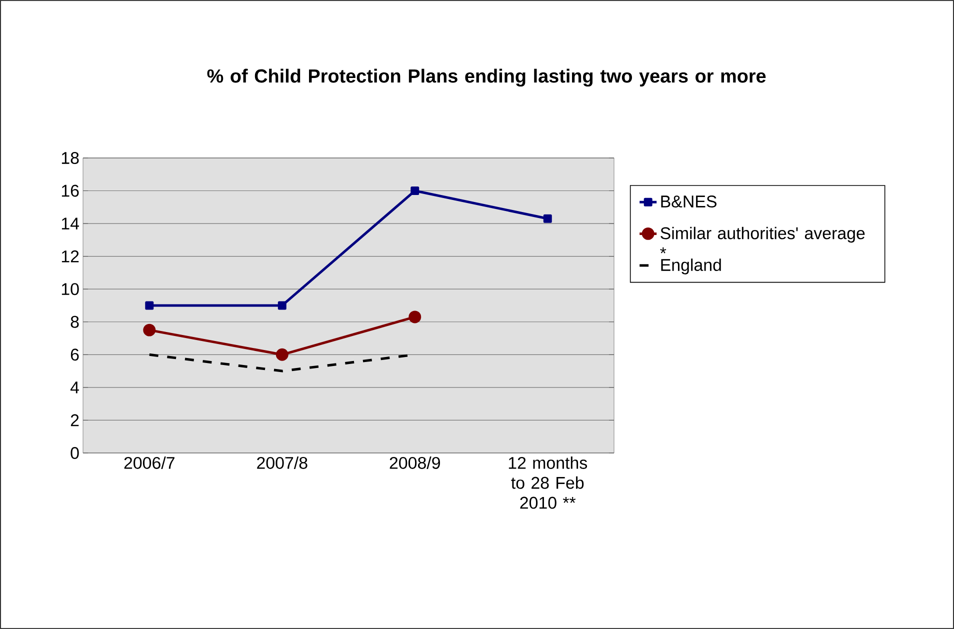 This screenshot has width=954, height=629. What do you see at coordinates (70, 256) in the screenshot?
I see `y-tick-label: 12` at bounding box center [70, 256].